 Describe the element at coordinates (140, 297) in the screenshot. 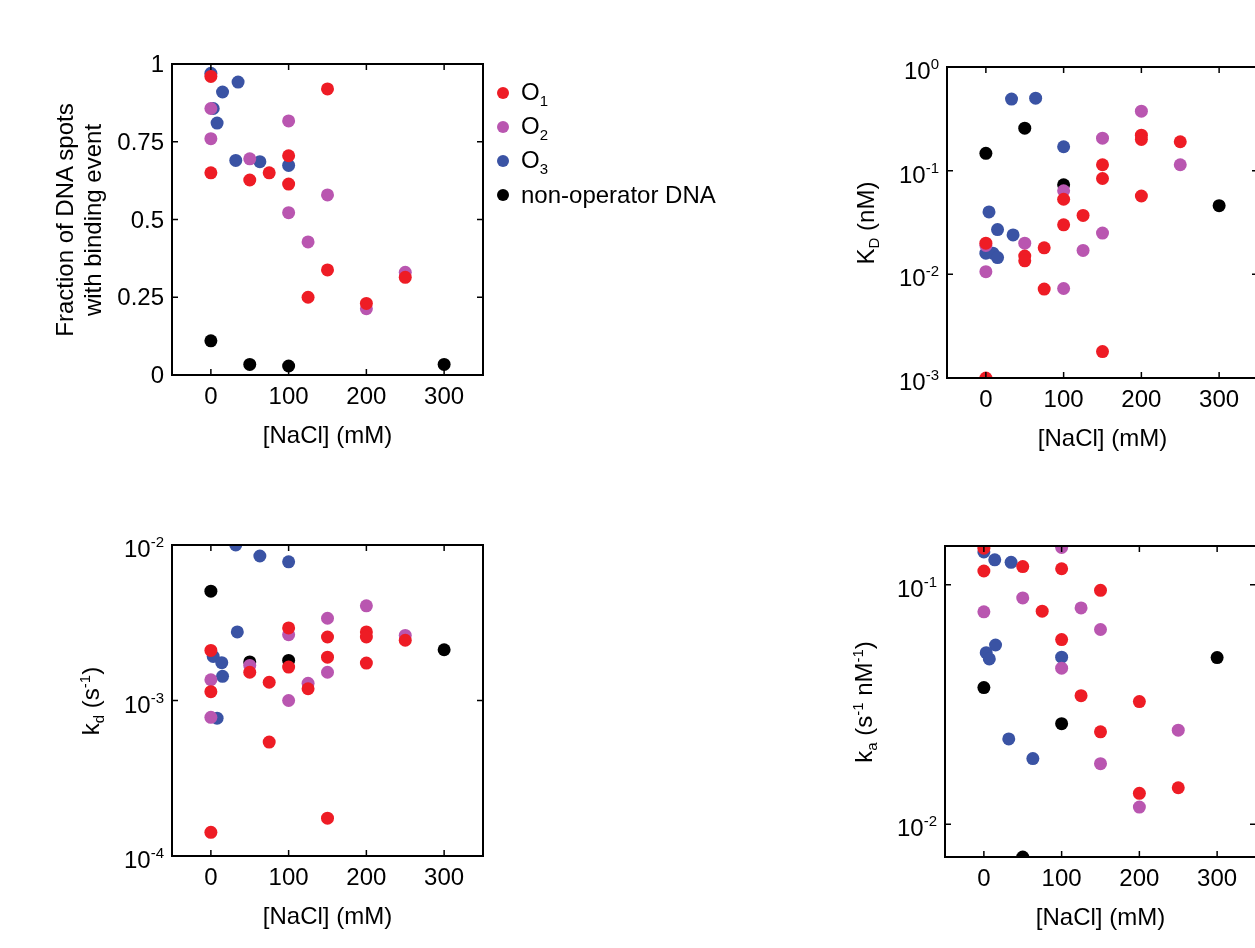

I see `y-tick-label: 0.25` at that location.